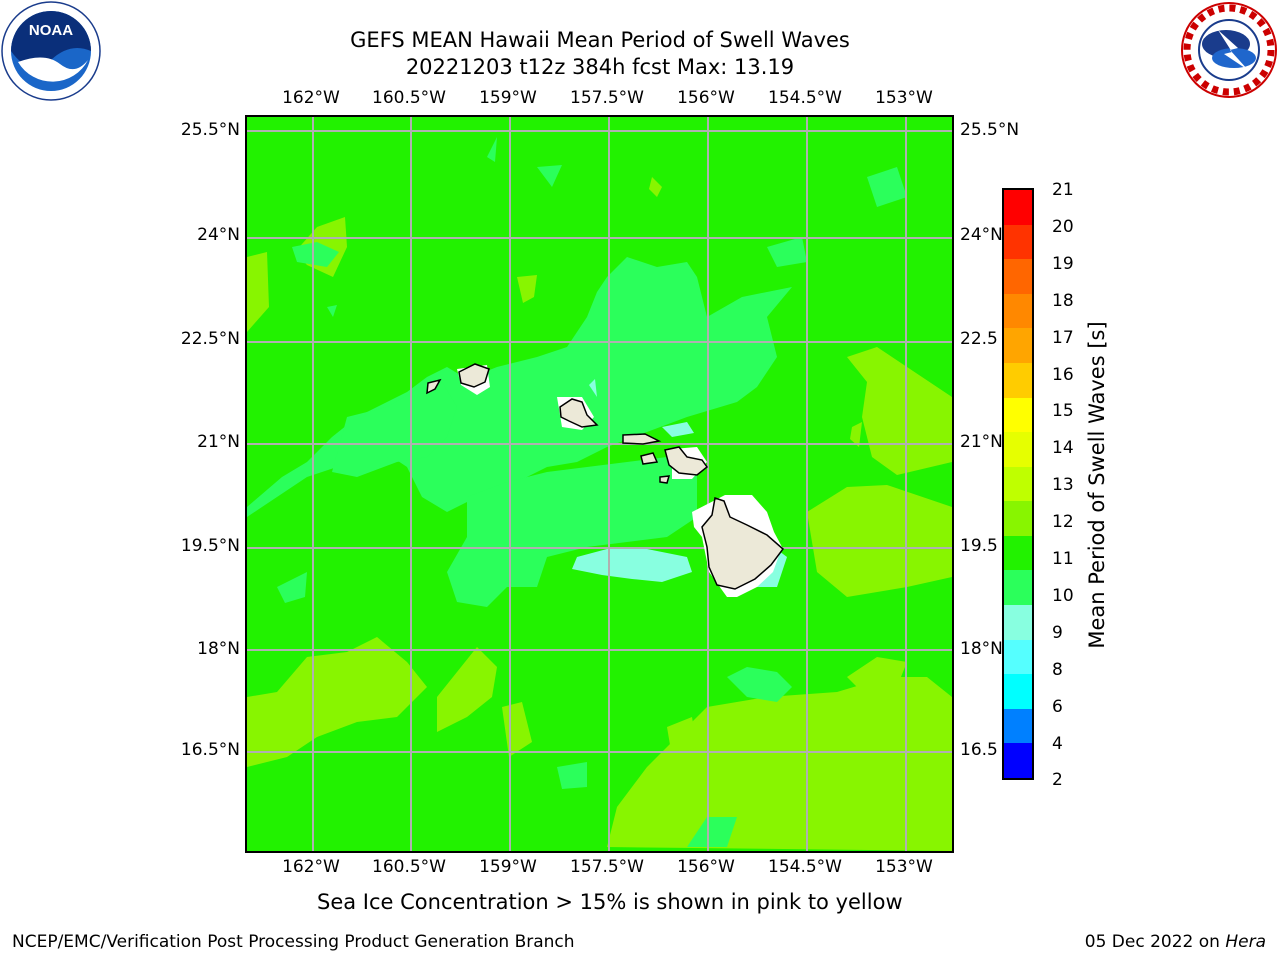 This screenshot has width=1280, height=960. What do you see at coordinates (409, 867) in the screenshot?
I see `lon-tick-bottom: 160.5°W` at bounding box center [409, 867].